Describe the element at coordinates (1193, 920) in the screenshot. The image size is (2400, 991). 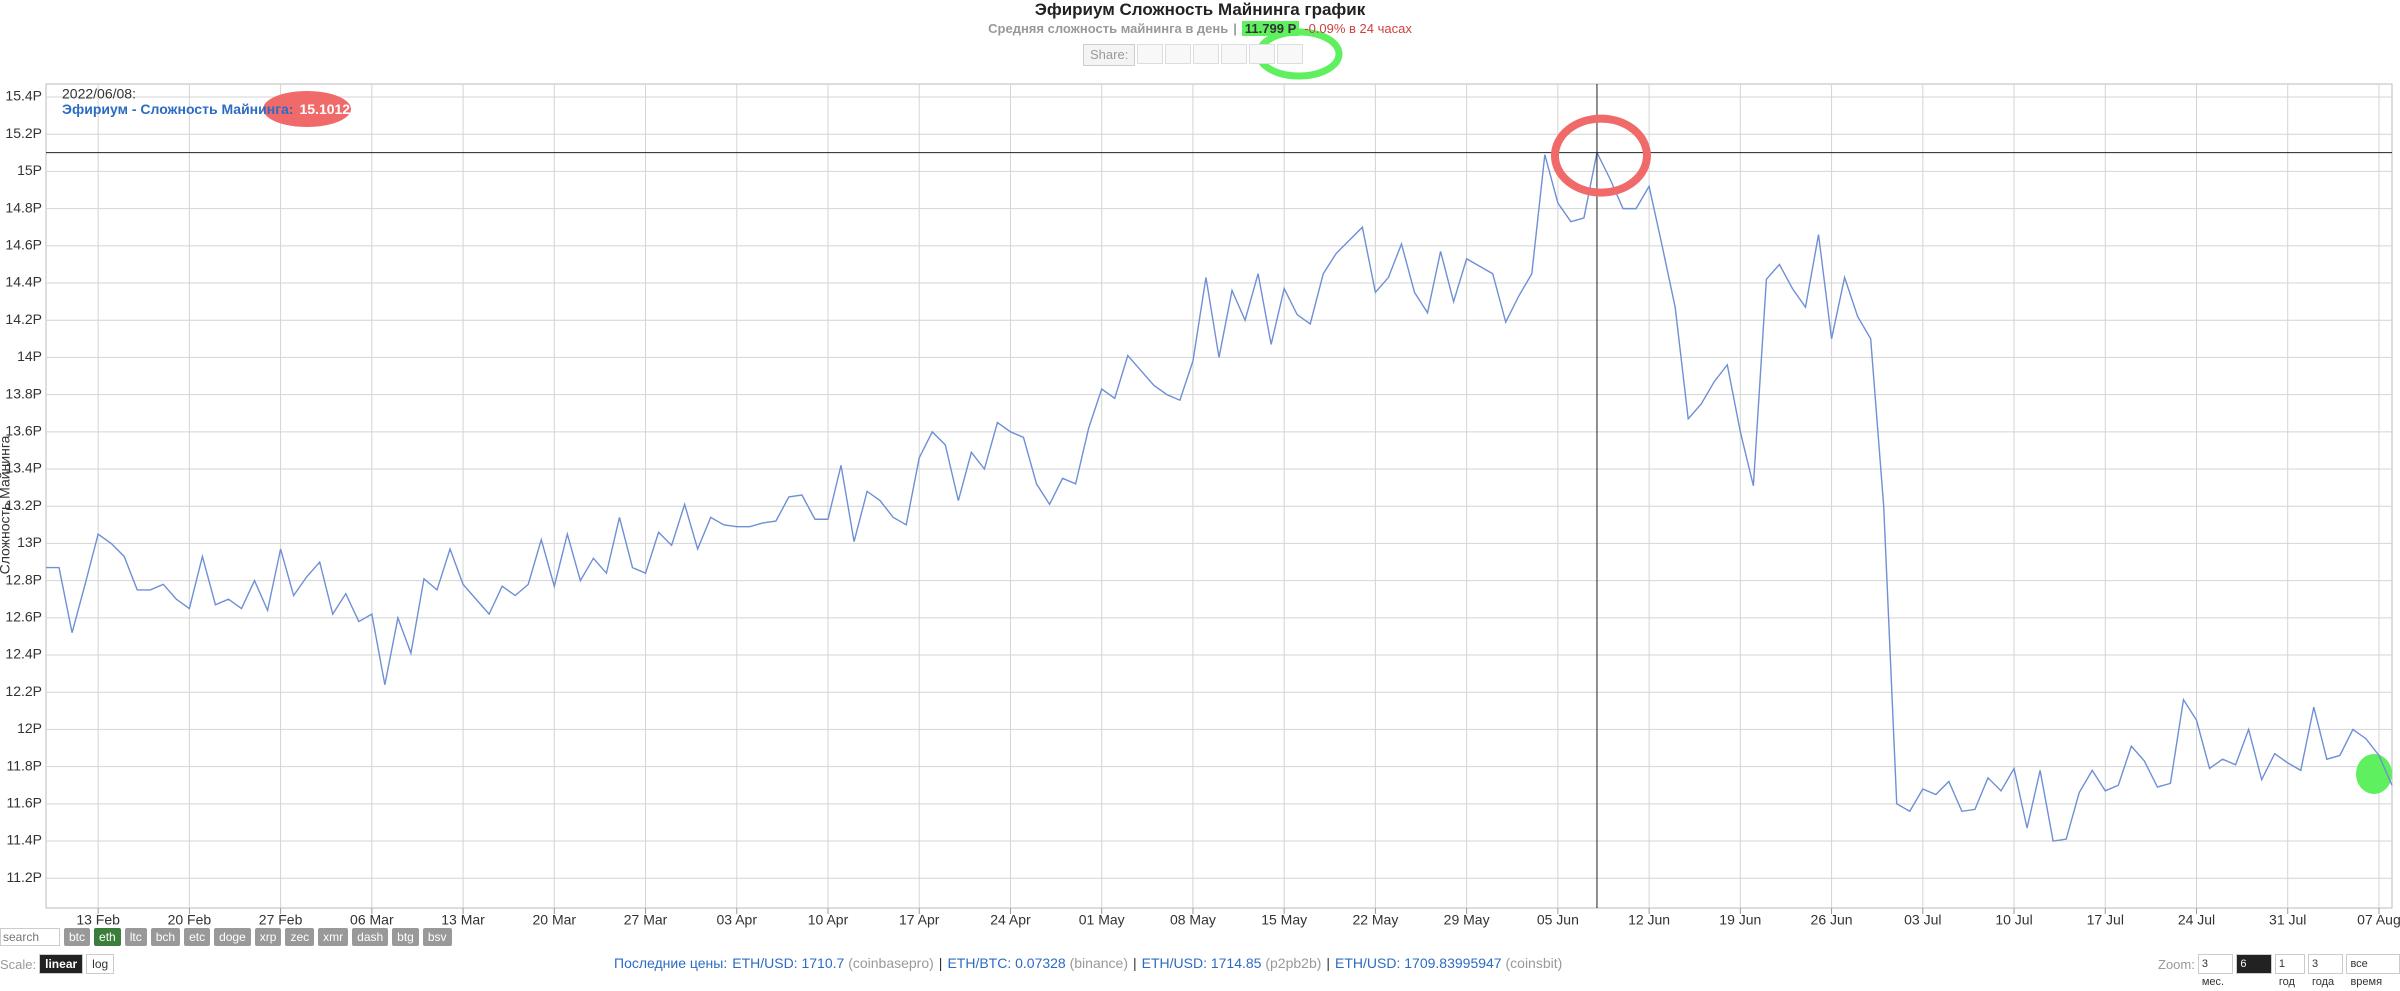
I see `x-tick-label: 08 May` at that location.